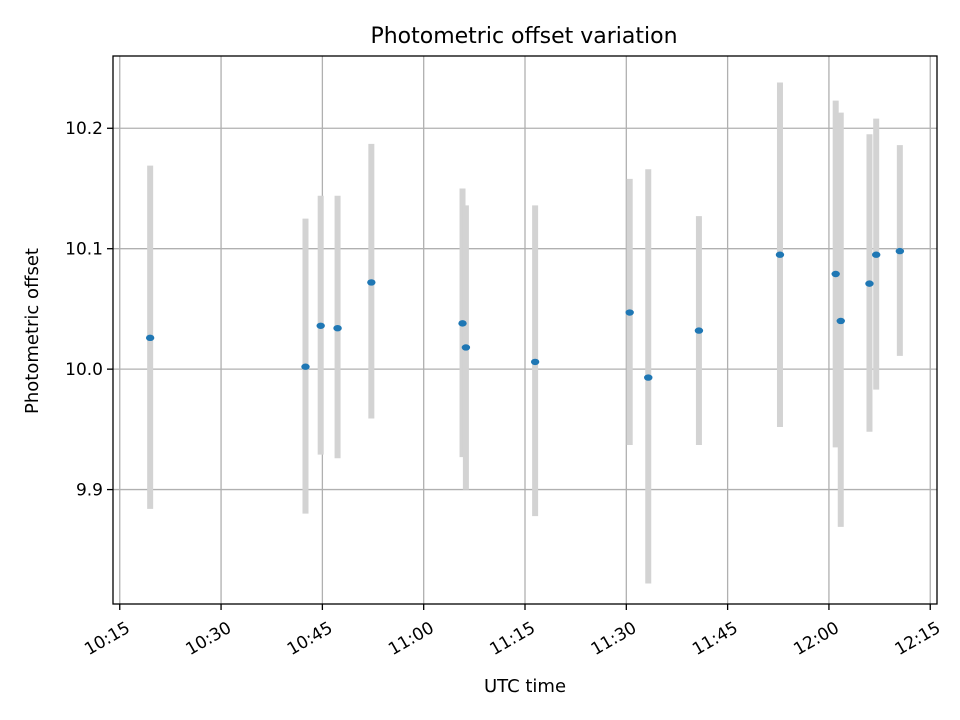 The height and width of the screenshot is (720, 960). Describe the element at coordinates (816, 639) in the screenshot. I see `x-tick-label: 12:00` at that location.